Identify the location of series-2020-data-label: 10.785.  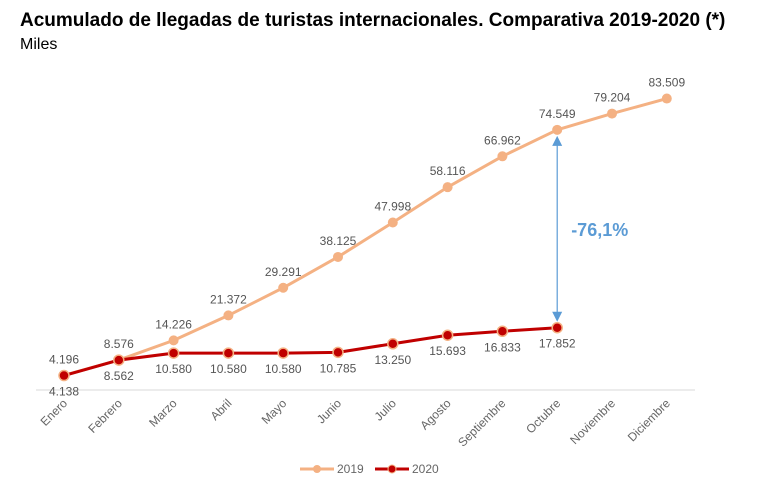
(338, 368).